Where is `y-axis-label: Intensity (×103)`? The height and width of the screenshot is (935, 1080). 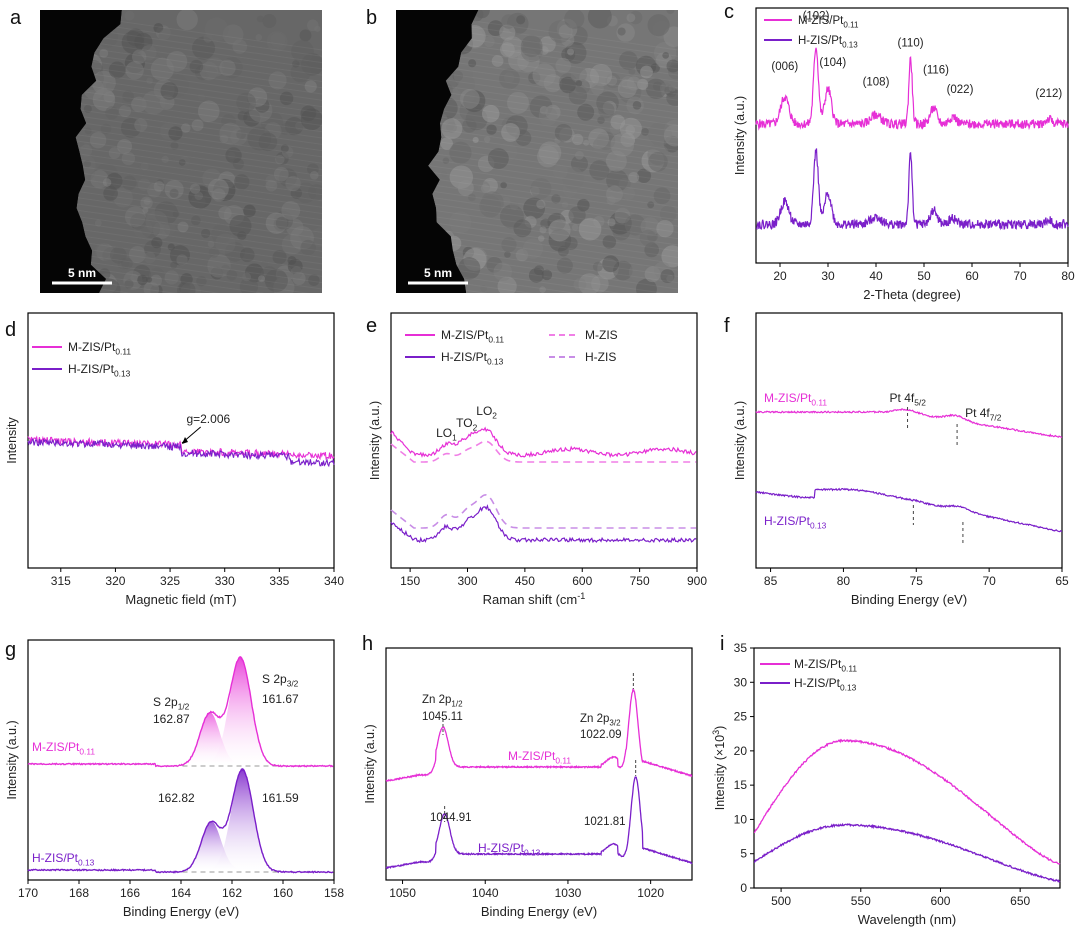 y-axis-label: Intensity (×103) is located at coordinates (719, 768).